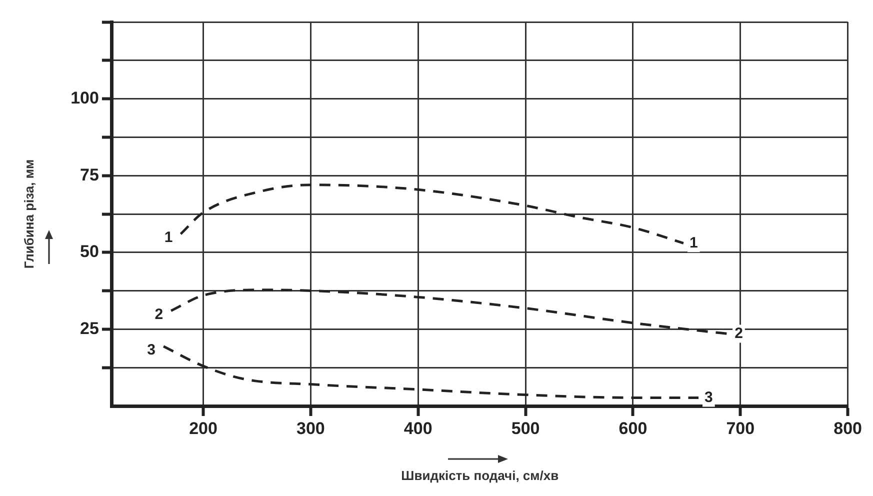  Describe the element at coordinates (738, 333) in the screenshot. I see `series-label: 2` at that location.